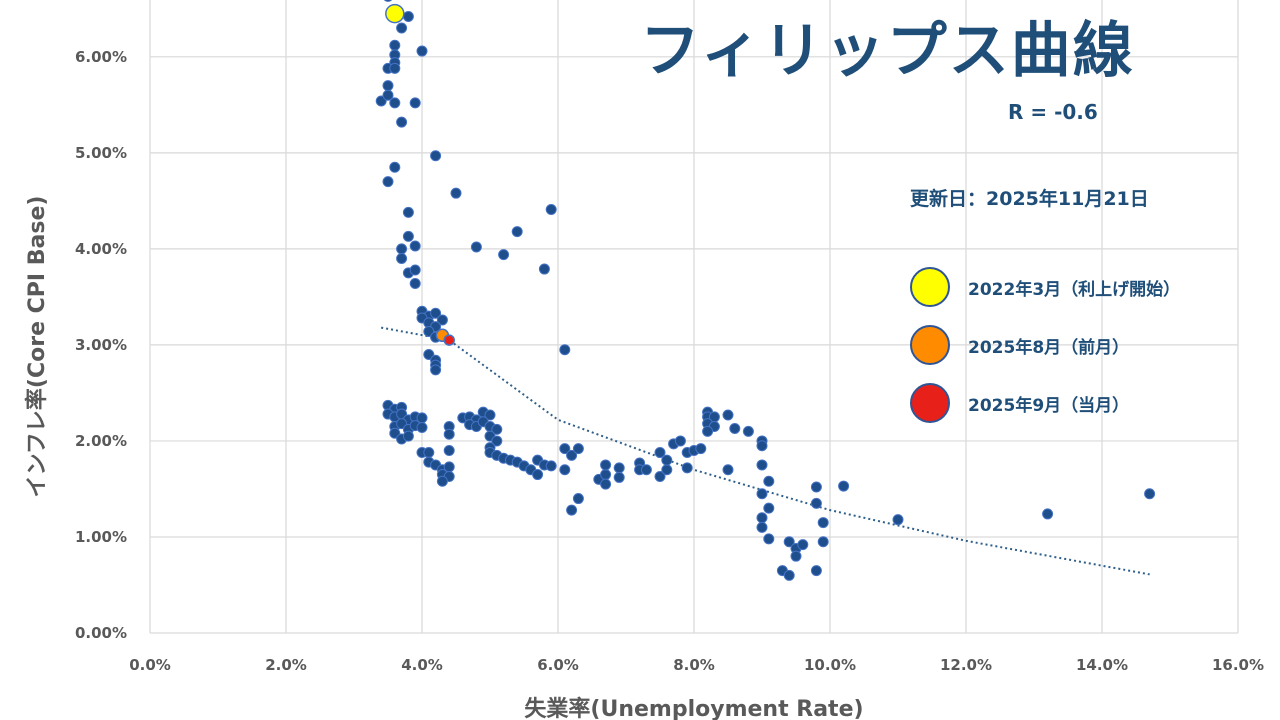  I want to click on x-tick-label: 14.0%, so click(1102, 665).